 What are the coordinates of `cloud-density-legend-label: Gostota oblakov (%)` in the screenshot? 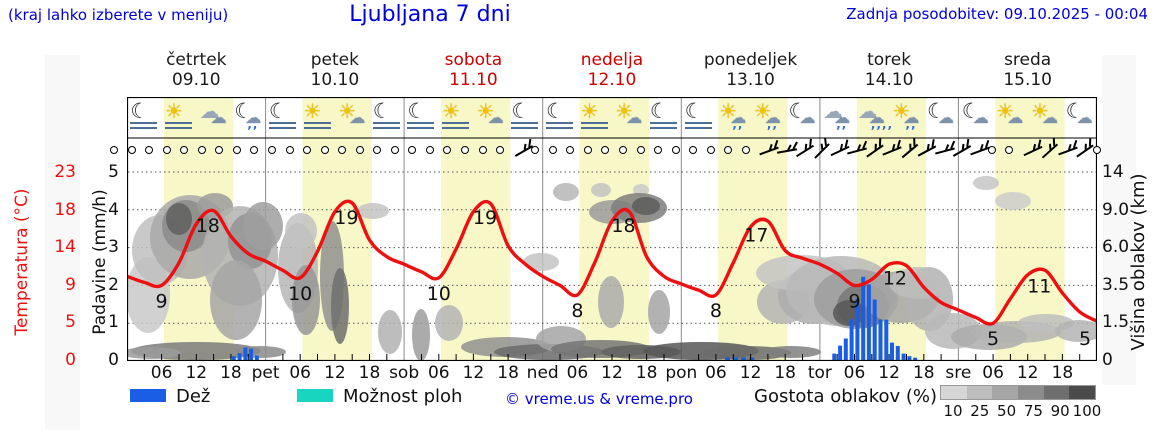 It's located at (846, 396).